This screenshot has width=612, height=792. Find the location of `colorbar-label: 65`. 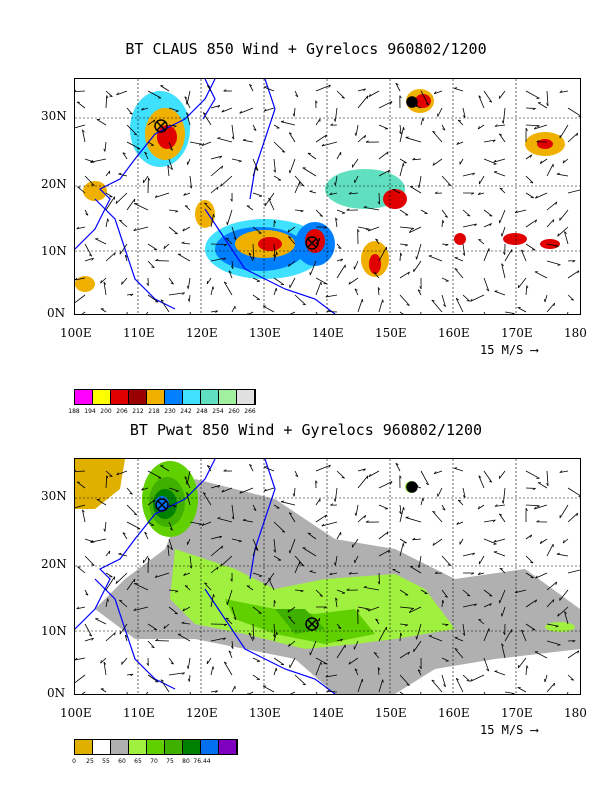

colorbar-label: 65 is located at coordinates (138, 761).